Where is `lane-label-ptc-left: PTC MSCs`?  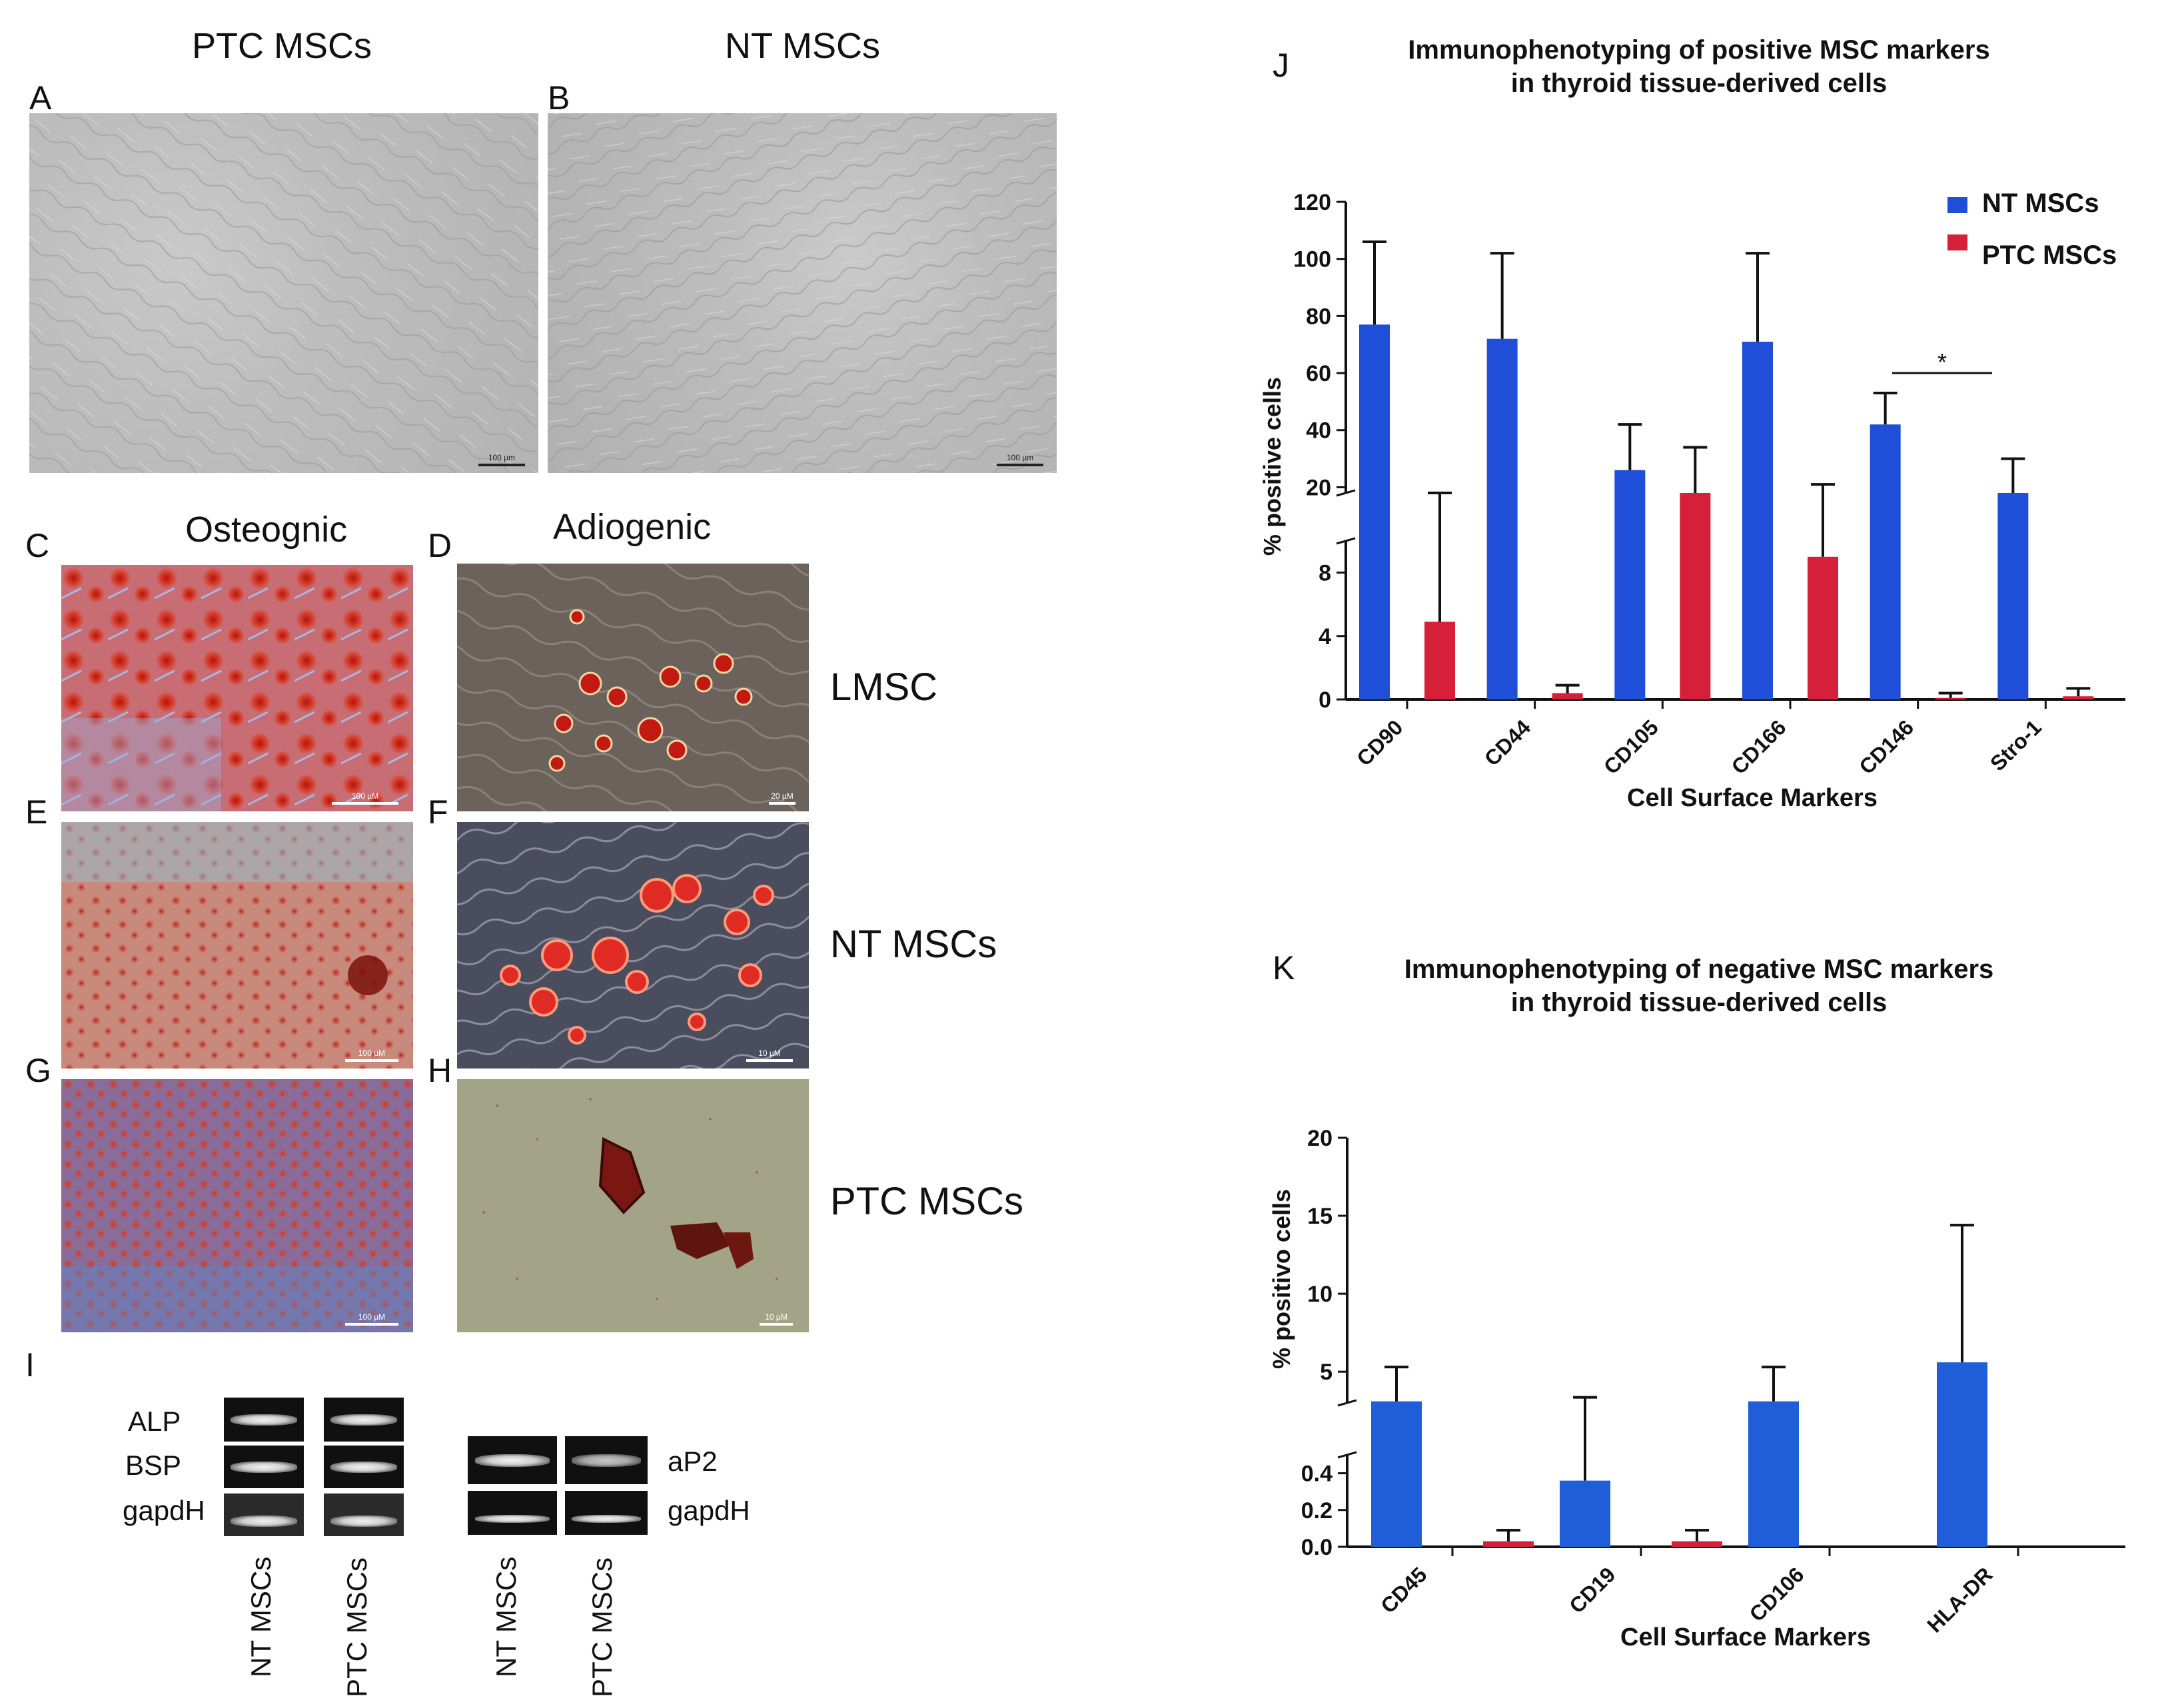
lane-label-ptc-left: PTC MSCs is located at coordinates (356, 1627).